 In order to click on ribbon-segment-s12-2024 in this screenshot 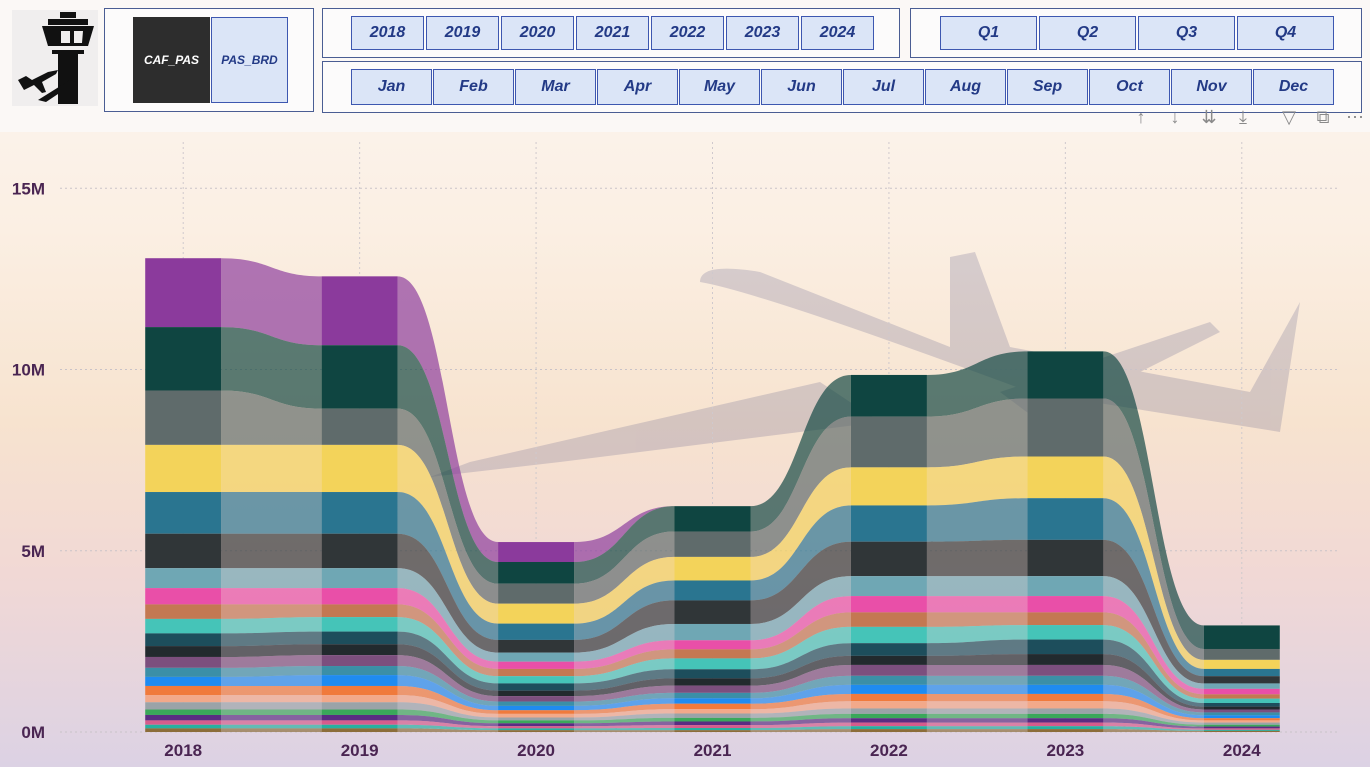, I will do `click(1241, 711)`.